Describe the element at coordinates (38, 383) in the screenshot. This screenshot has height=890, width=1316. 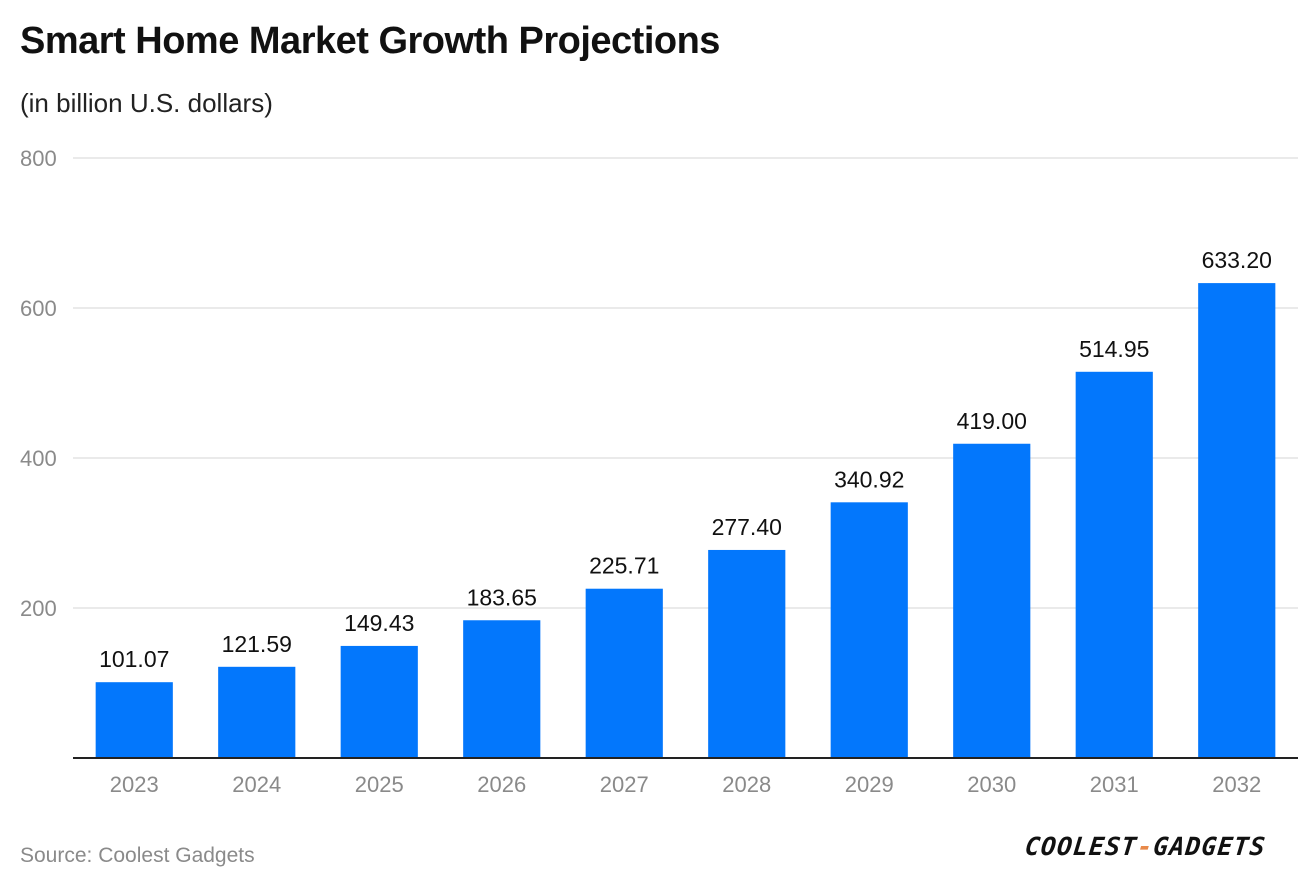
I see `y-axis-ticks: 200 400 600 800` at that location.